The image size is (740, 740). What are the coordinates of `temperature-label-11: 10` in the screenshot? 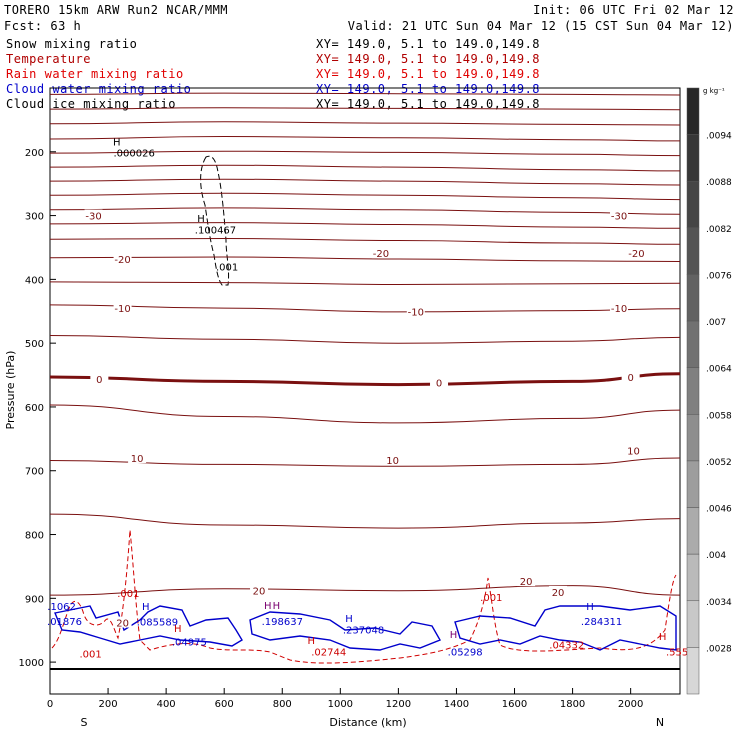 It's located at (137, 459).